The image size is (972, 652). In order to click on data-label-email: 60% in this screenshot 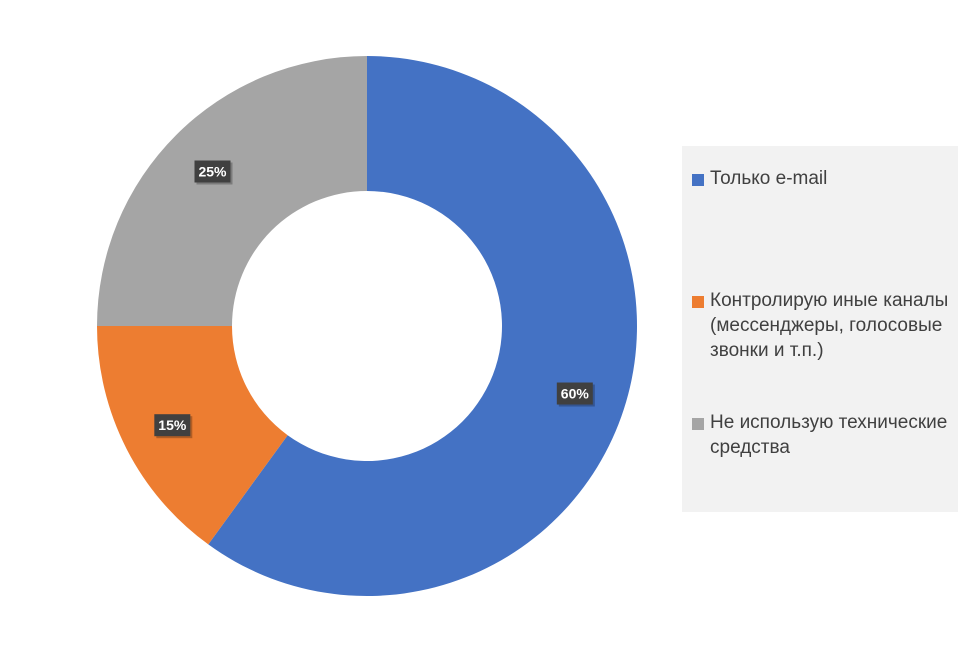, I will do `click(575, 394)`.